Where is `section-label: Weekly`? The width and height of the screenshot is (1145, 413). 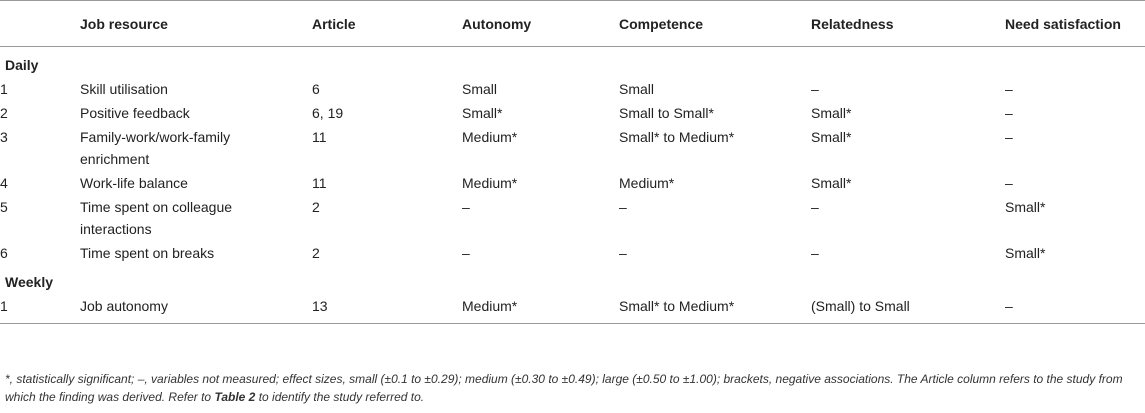 section-label: Weekly is located at coordinates (29, 282).